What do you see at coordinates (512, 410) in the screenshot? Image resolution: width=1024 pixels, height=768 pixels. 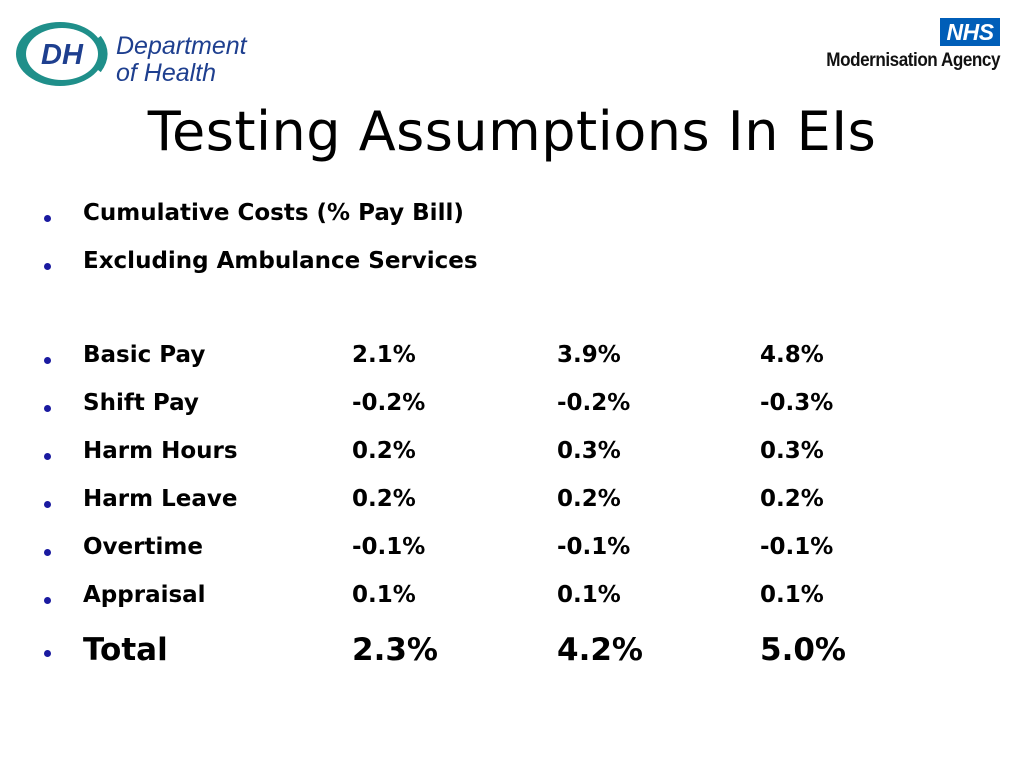 I see `cost-row: Shift Pay -0.2% -0.2% -0.3%` at bounding box center [512, 410].